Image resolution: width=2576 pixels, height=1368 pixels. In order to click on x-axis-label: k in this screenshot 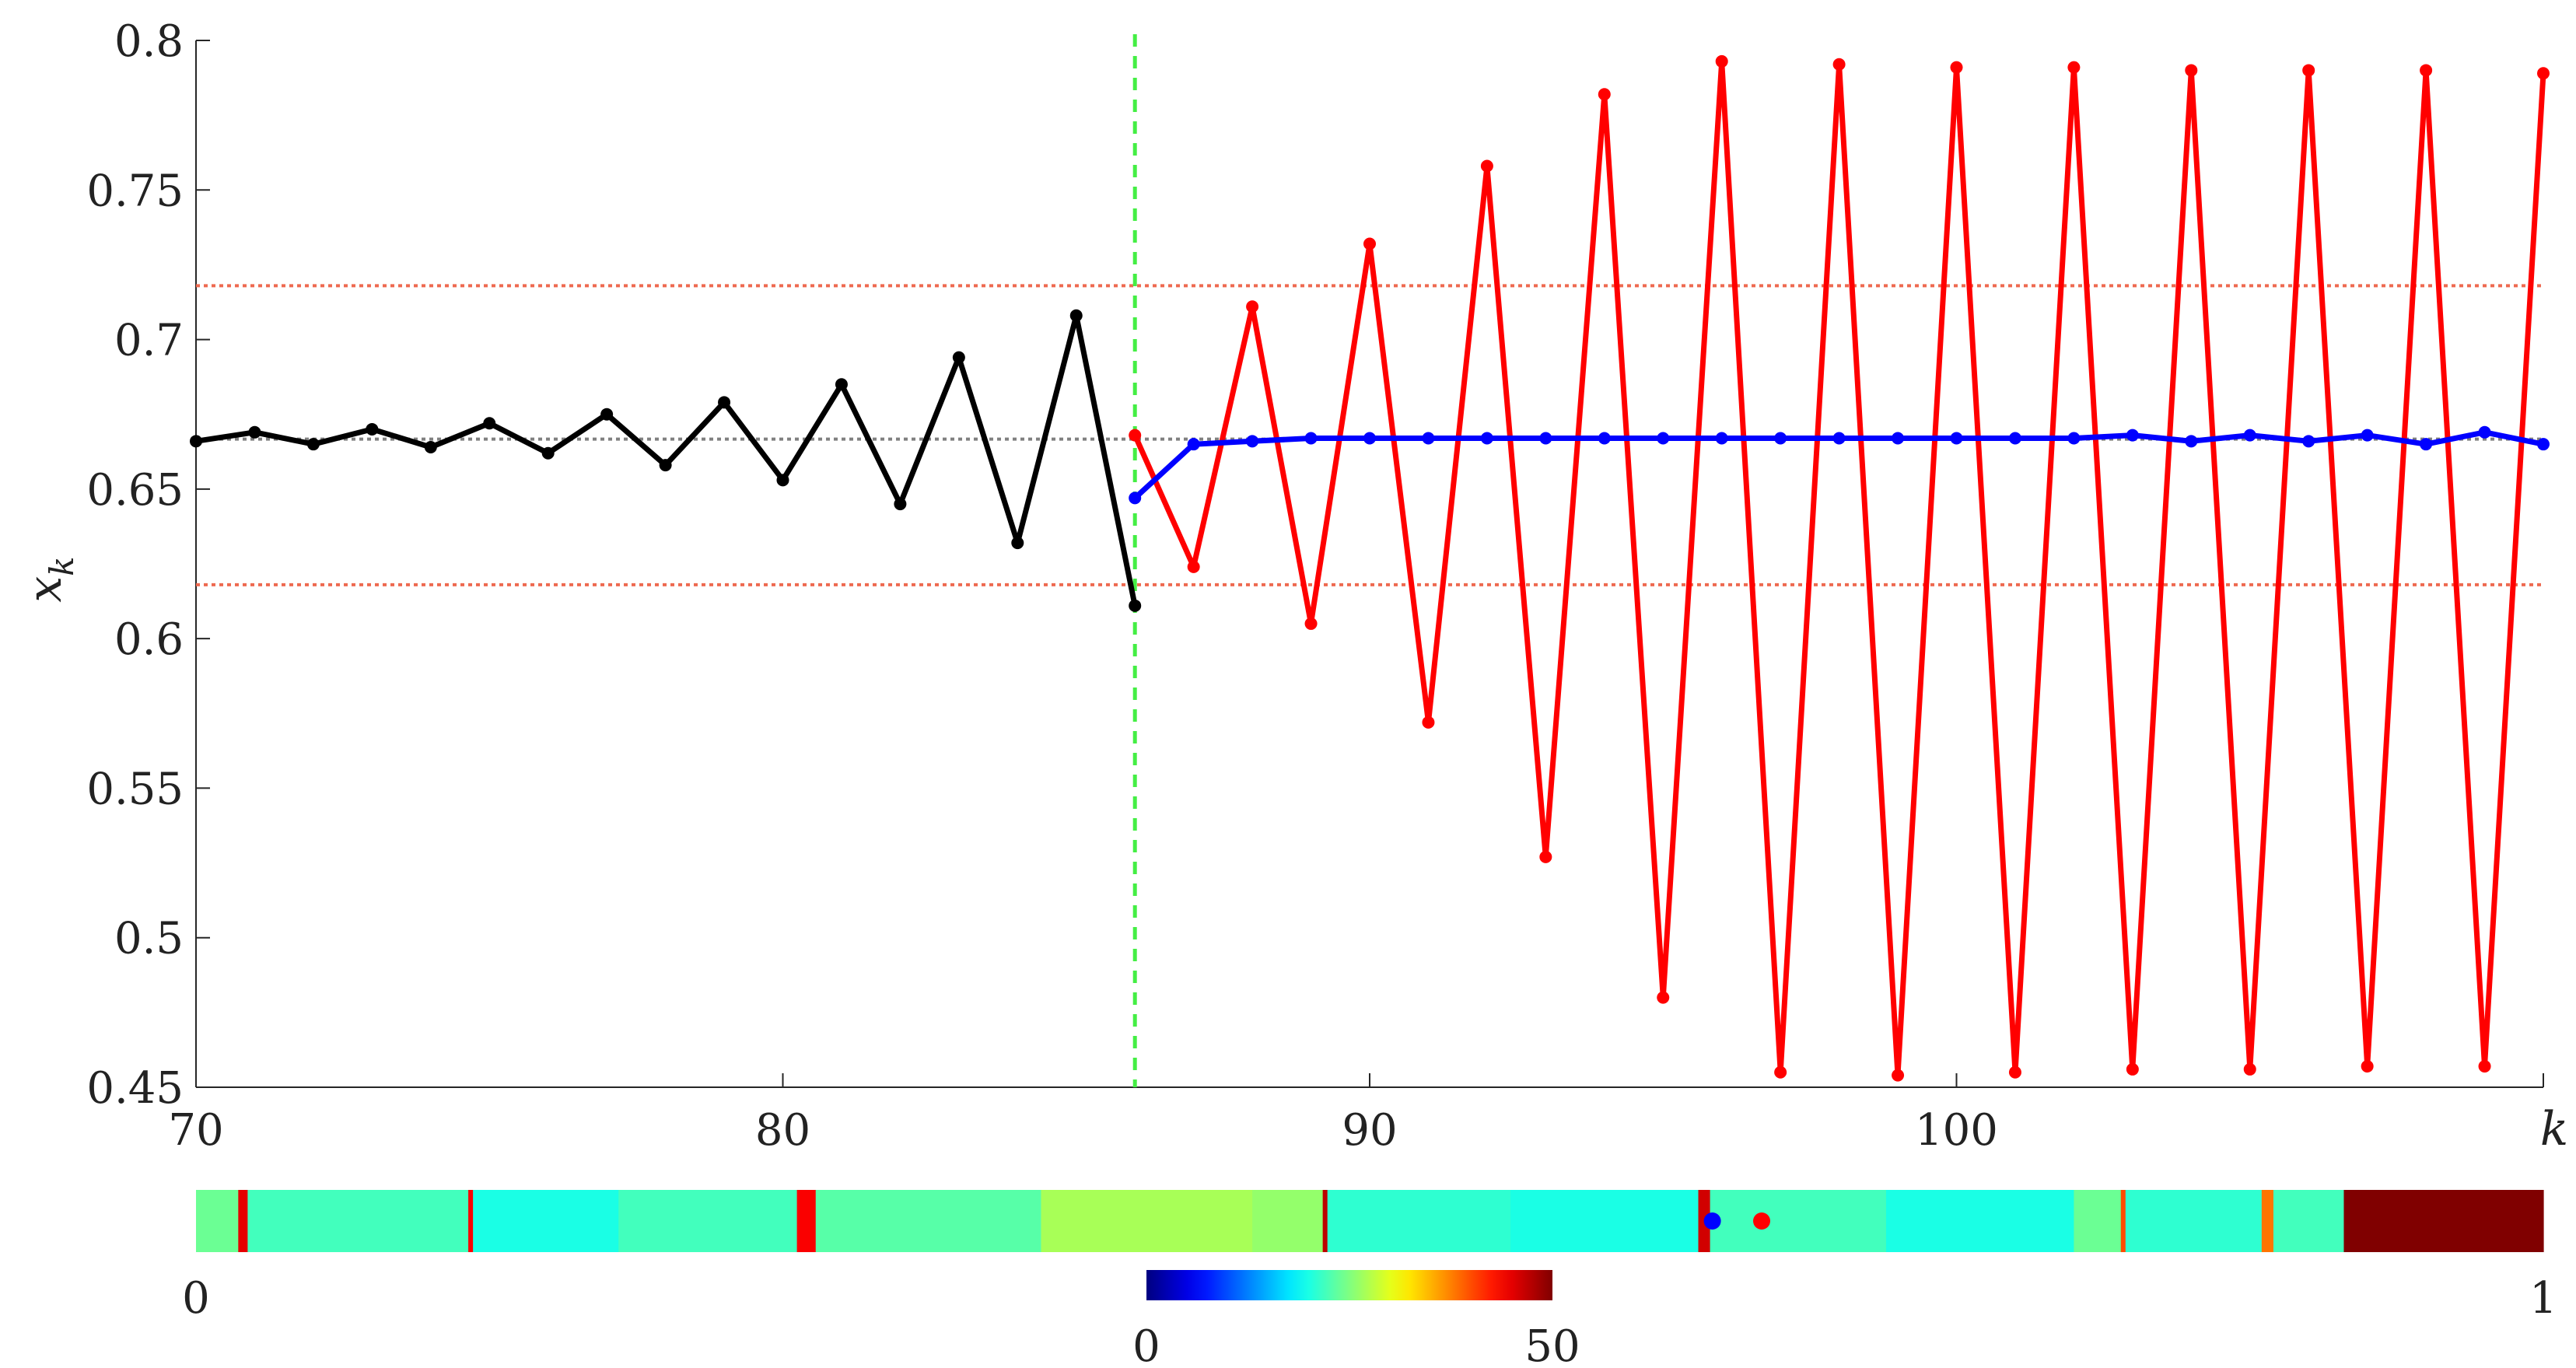, I will do `click(2554, 1129)`.